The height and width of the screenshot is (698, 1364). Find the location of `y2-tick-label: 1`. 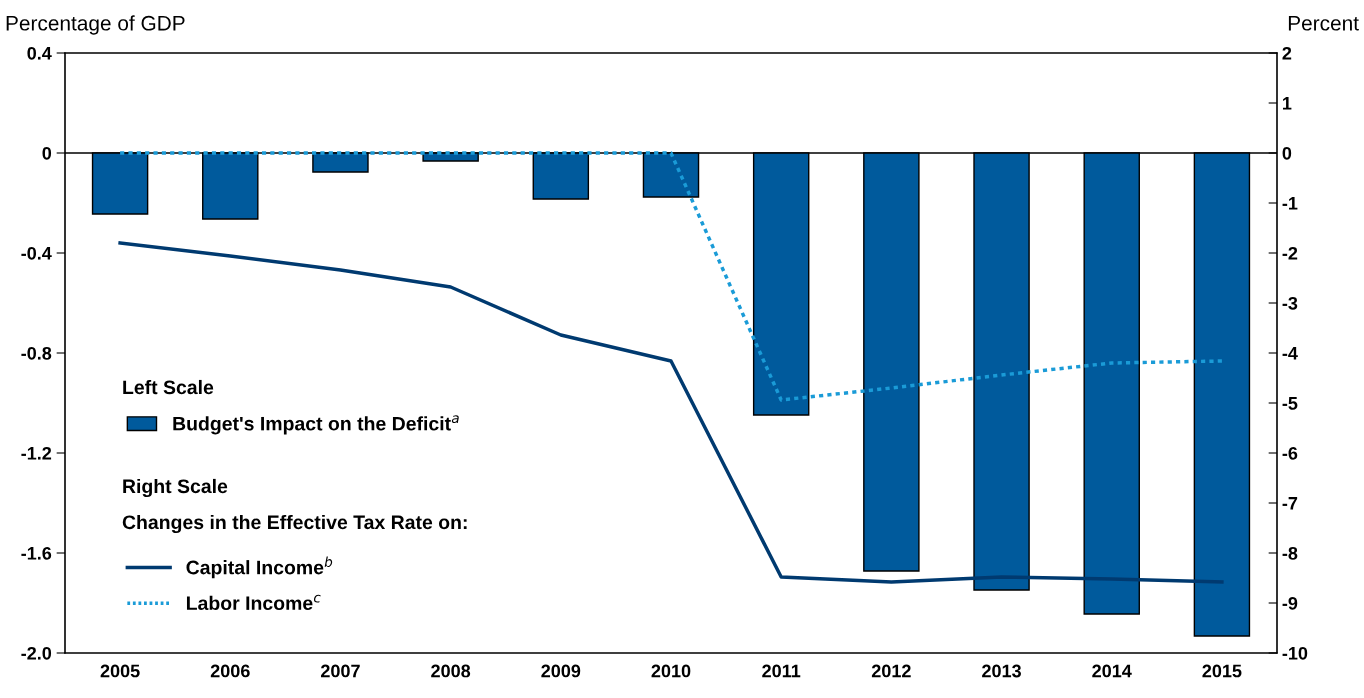

y2-tick-label: 1 is located at coordinates (1287, 103).